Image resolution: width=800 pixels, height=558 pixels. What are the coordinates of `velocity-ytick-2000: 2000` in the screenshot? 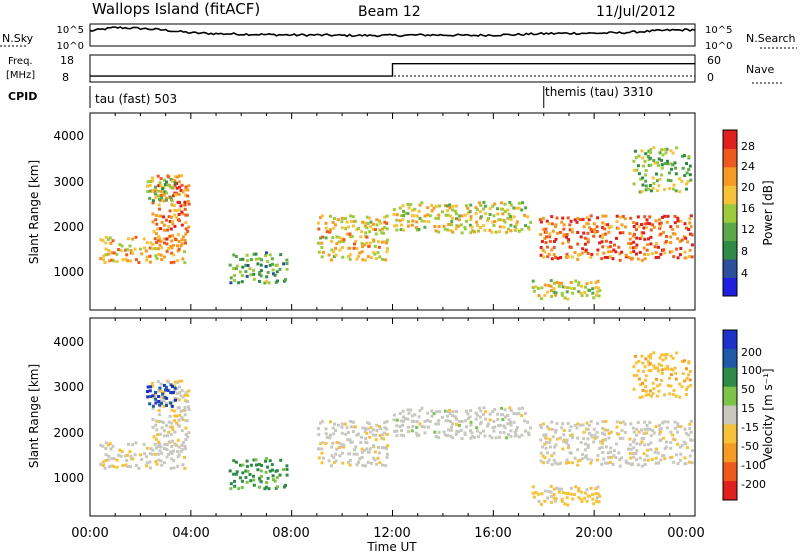 It's located at (68, 433).